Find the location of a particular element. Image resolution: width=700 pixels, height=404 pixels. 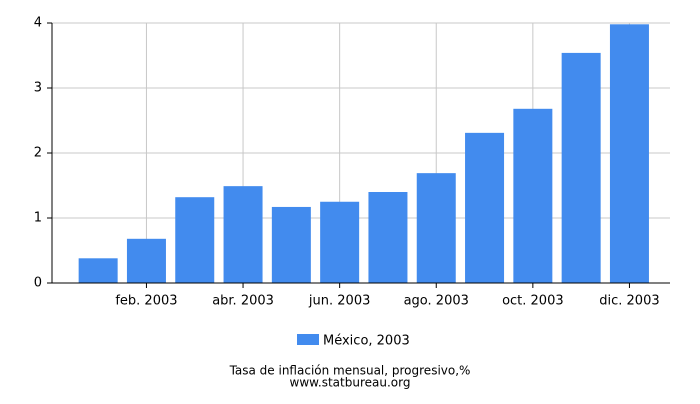

x-tick-label: dic. 2003 is located at coordinates (629, 301).